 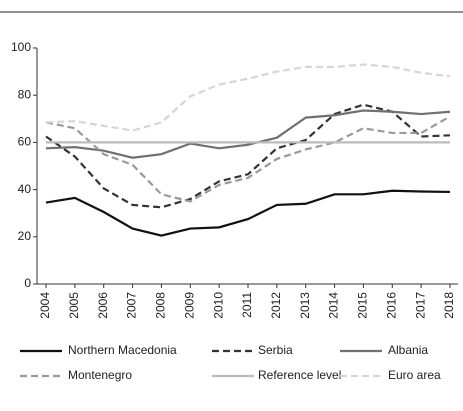 I want to click on legend-label: Reference level, so click(x=299, y=375).